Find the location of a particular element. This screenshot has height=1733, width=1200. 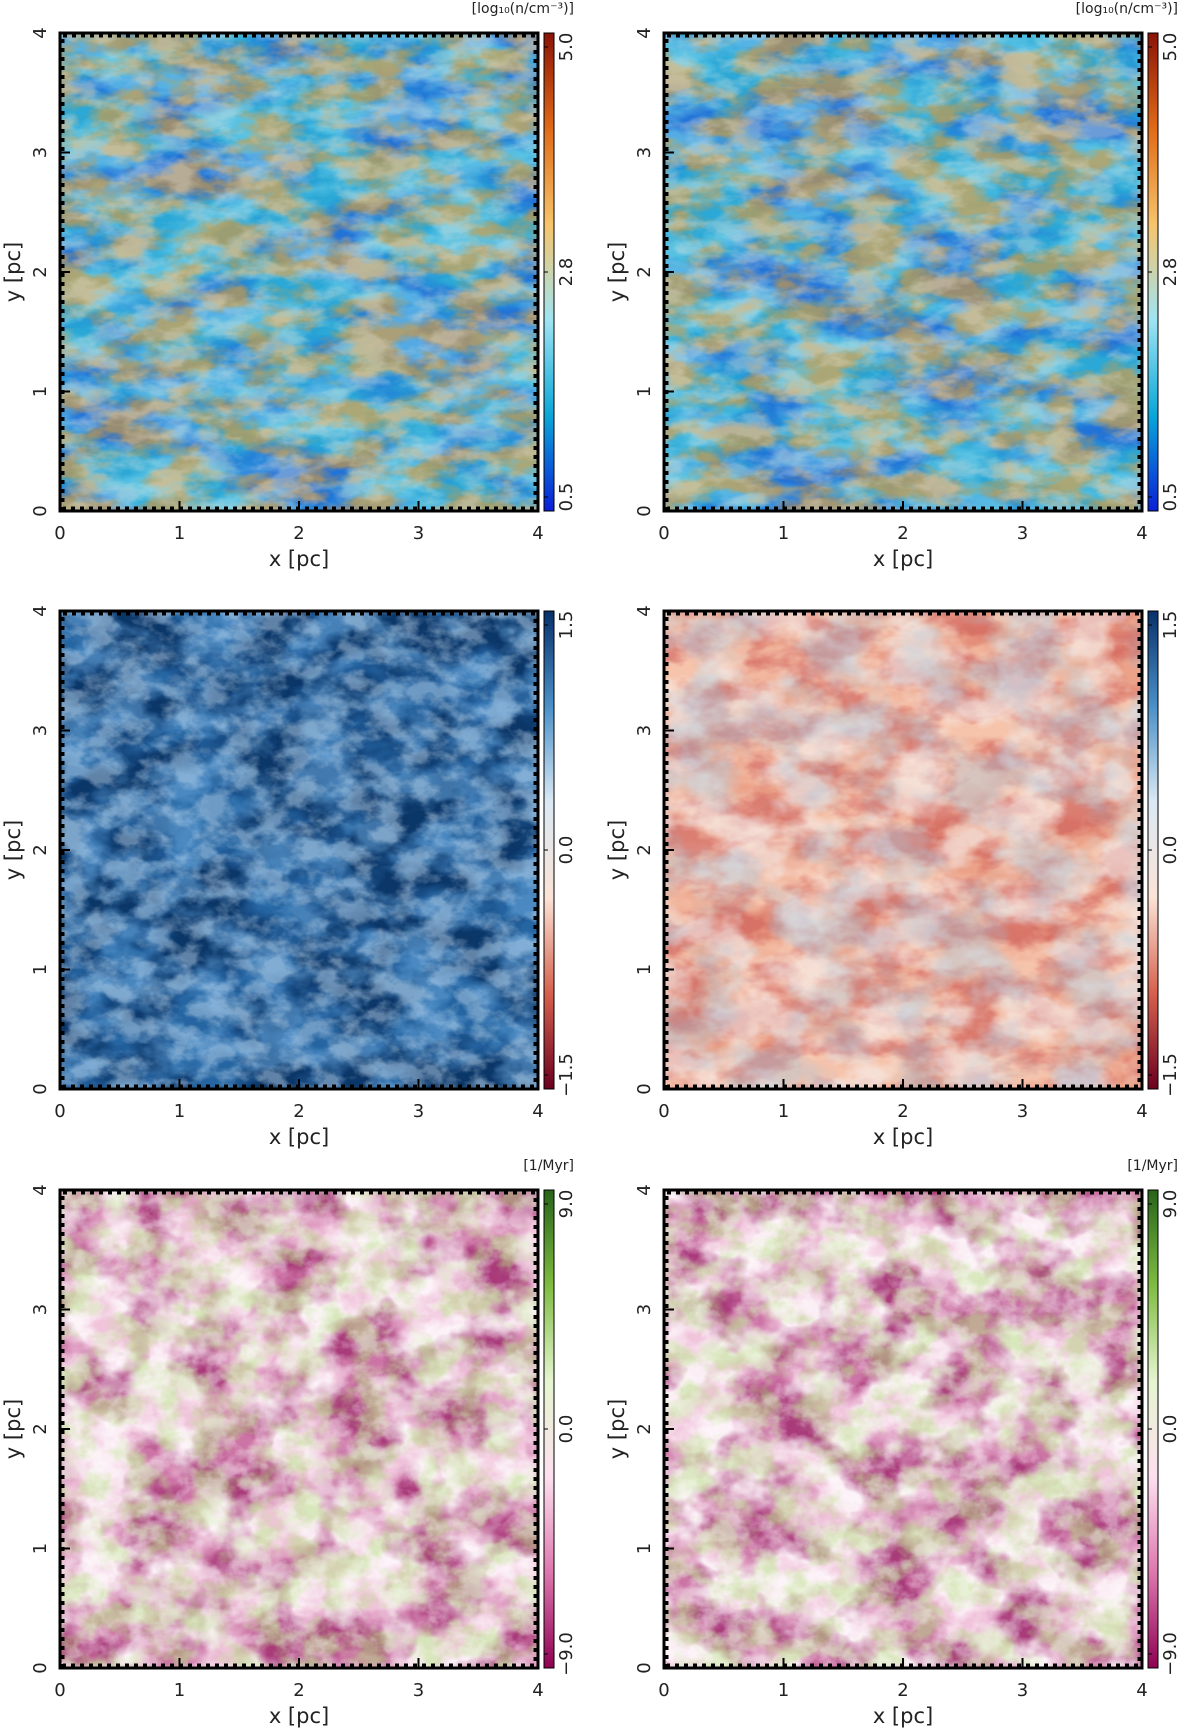

colorbar-tick-label: −1.5 is located at coordinates (1170, 1075).